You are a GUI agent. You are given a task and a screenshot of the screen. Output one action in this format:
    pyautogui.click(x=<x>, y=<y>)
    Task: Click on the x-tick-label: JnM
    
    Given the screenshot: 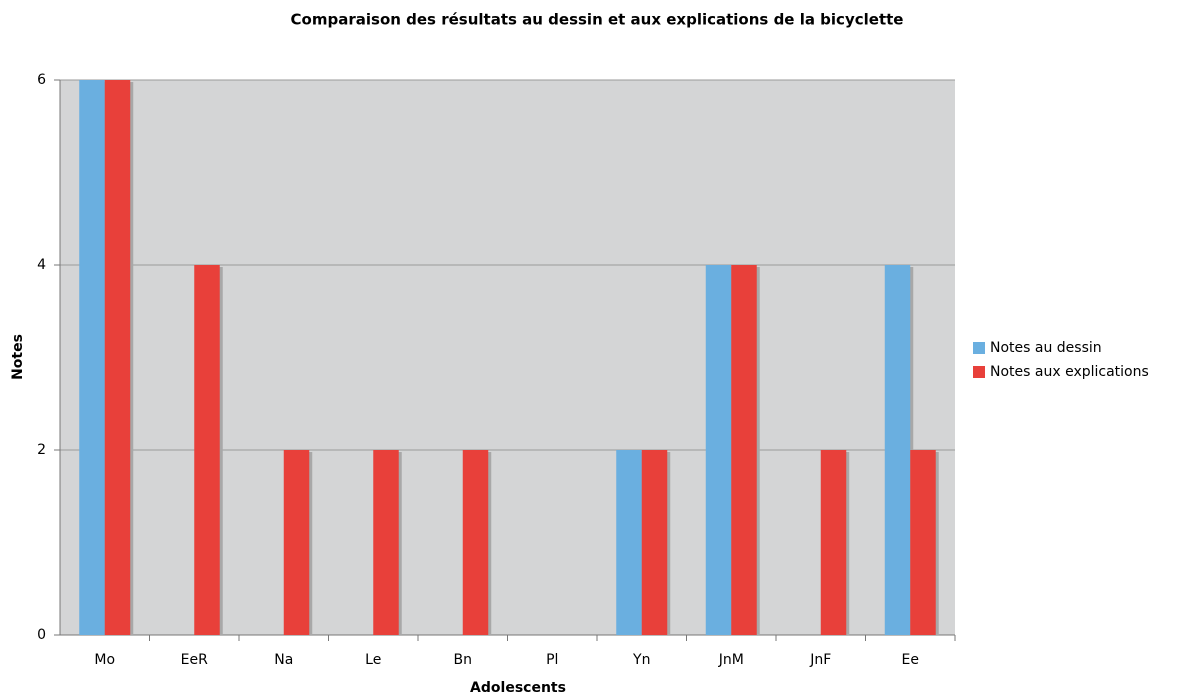 What is the action you would take?
    pyautogui.click(x=731, y=660)
    